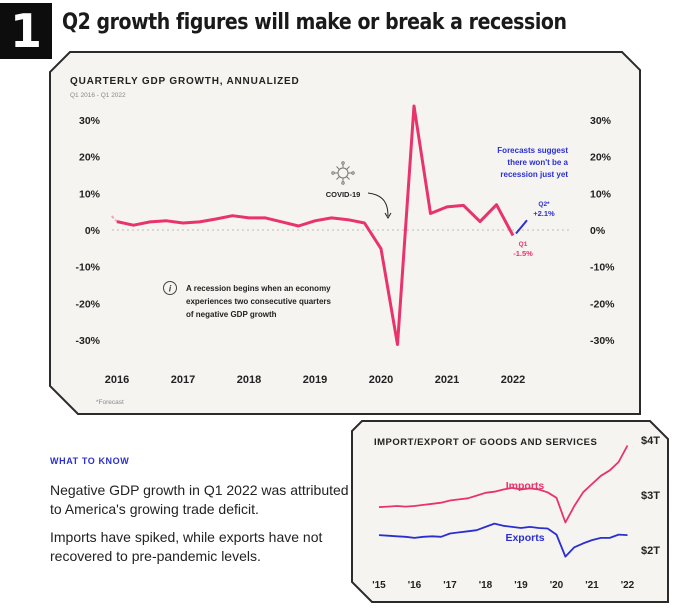 The width and height of the screenshot is (687, 611). What do you see at coordinates (93, 231) in the screenshot?
I see `gdp-y-tick-left: 0%` at bounding box center [93, 231].